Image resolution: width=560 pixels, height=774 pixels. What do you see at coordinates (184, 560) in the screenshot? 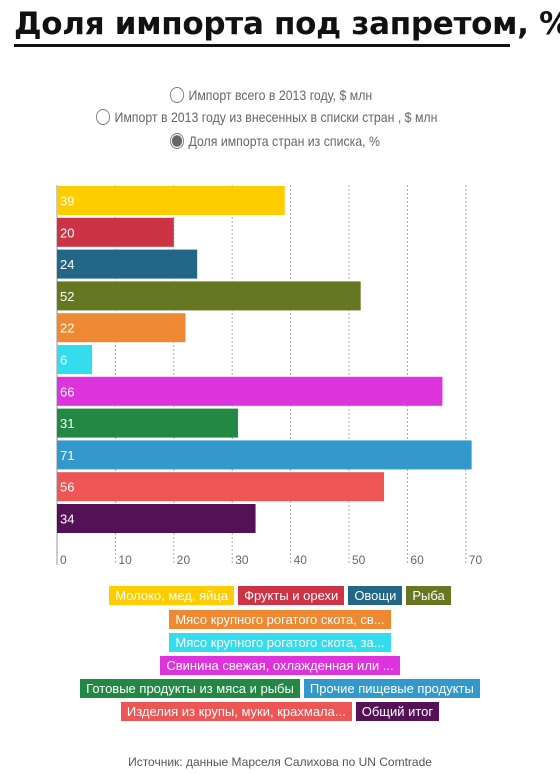
I see `x-tick-label: 20` at bounding box center [184, 560].